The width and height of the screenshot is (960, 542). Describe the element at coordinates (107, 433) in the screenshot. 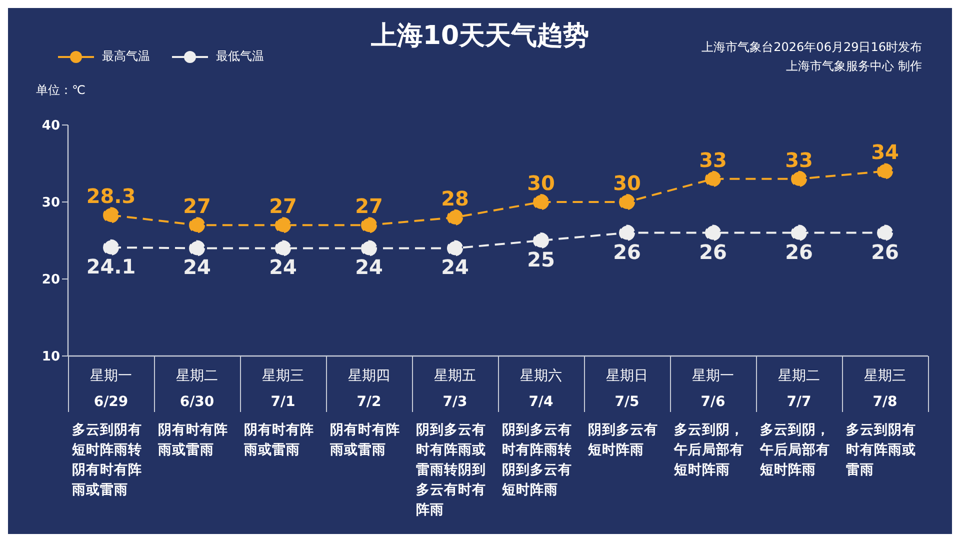

I see `category-label: 星期一 6/29 多云到阴有短时阵雨转阴有时有阵雨或雷雨` at that location.